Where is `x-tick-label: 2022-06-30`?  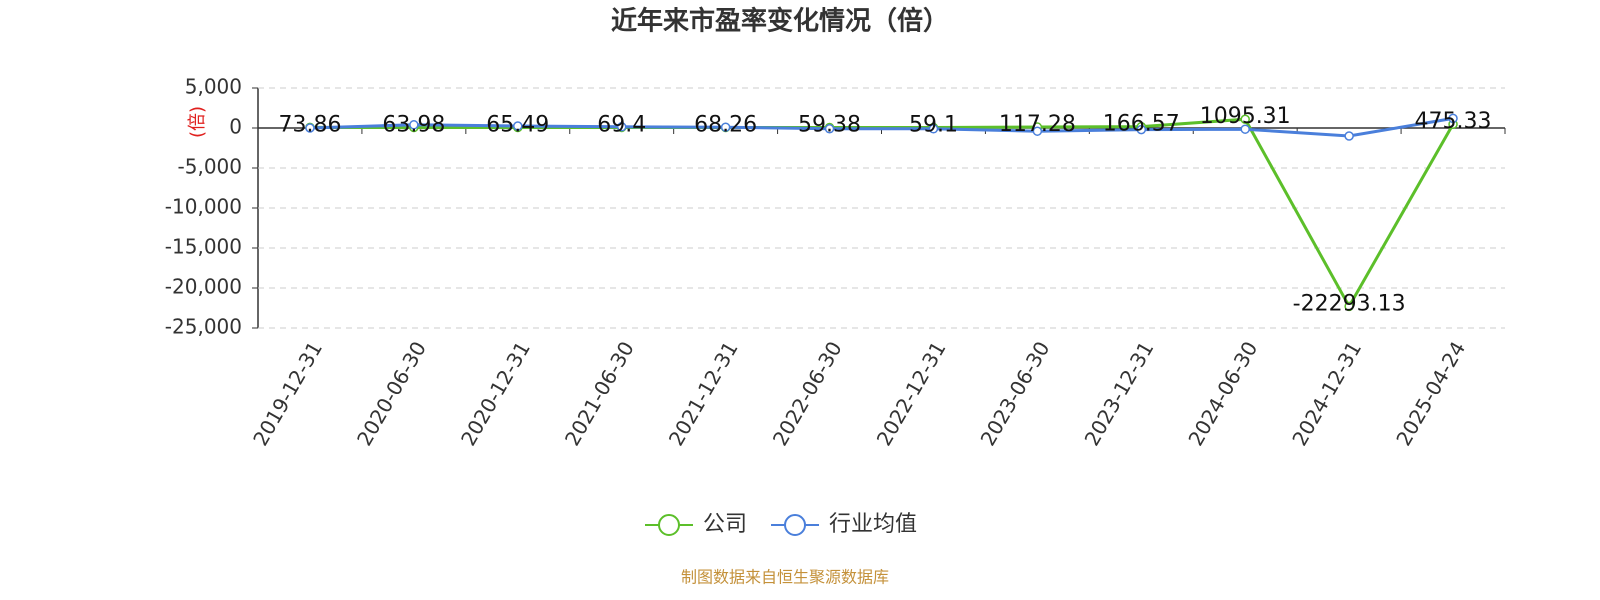
x-tick-label: 2022-06-30 is located at coordinates (807, 393).